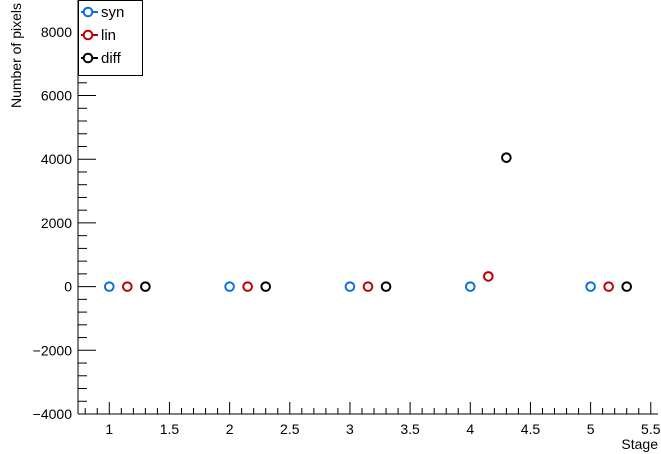 This screenshot has width=661, height=454. What do you see at coordinates (68, 287) in the screenshot?
I see `y-tick-label: 0` at bounding box center [68, 287].